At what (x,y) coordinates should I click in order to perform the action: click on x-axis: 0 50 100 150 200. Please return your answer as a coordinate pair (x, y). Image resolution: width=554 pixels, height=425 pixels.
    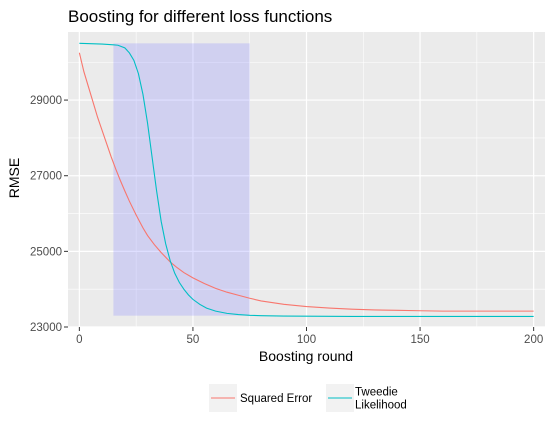
    Looking at the image, I should click on (309, 336).